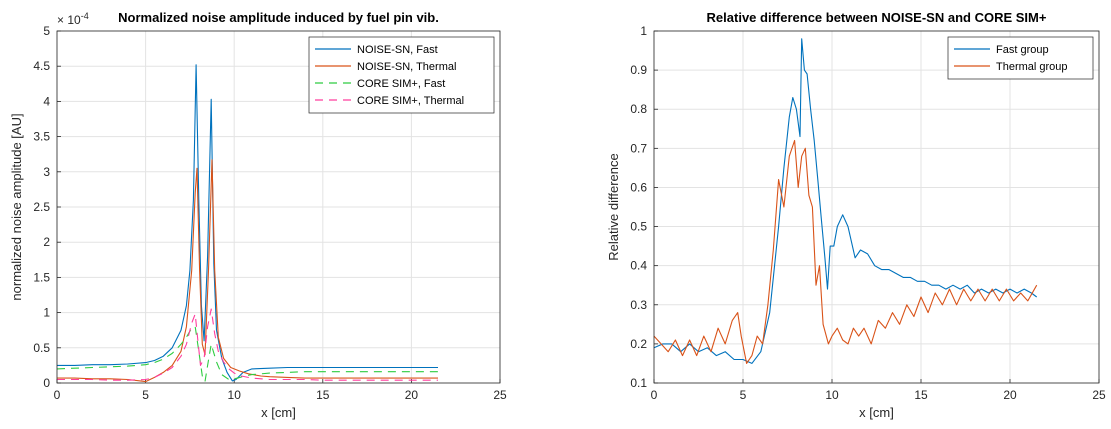 The image size is (1111, 429). What do you see at coordinates (46, 242) in the screenshot?
I see `y-tick-label: 2` at bounding box center [46, 242].